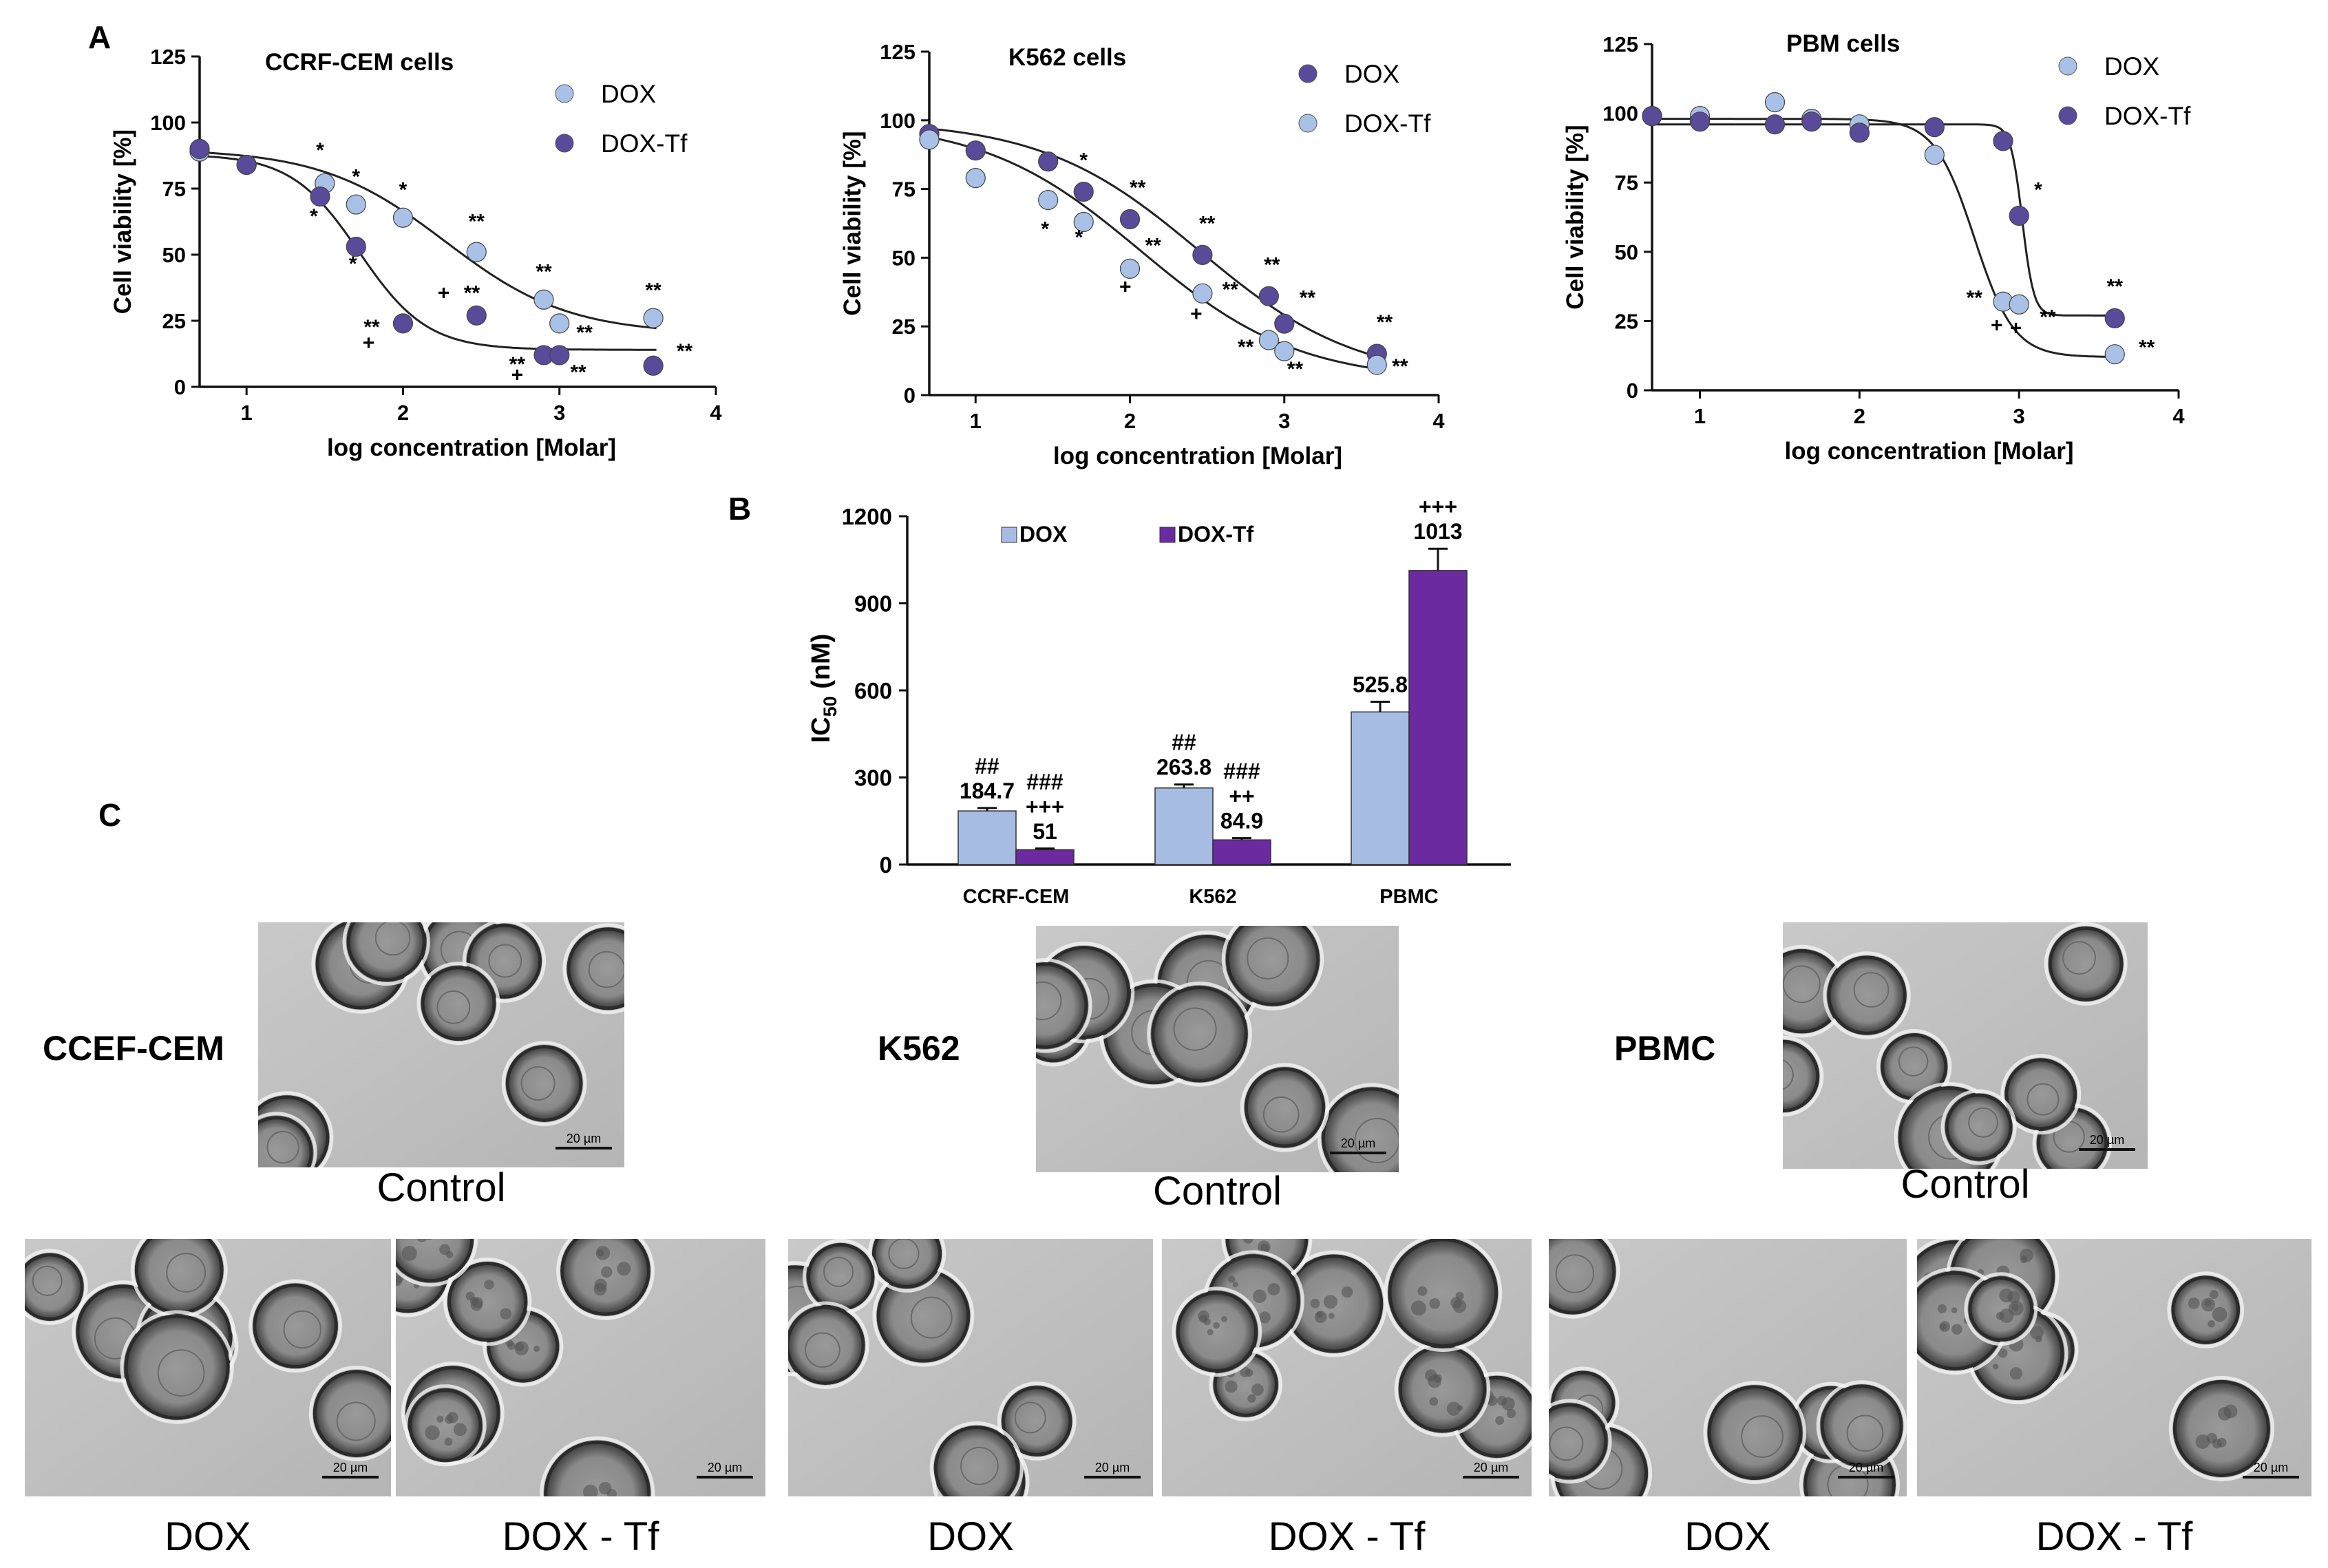  What do you see at coordinates (873, 690) in the screenshot?
I see `y-tick-label: 600` at bounding box center [873, 690].